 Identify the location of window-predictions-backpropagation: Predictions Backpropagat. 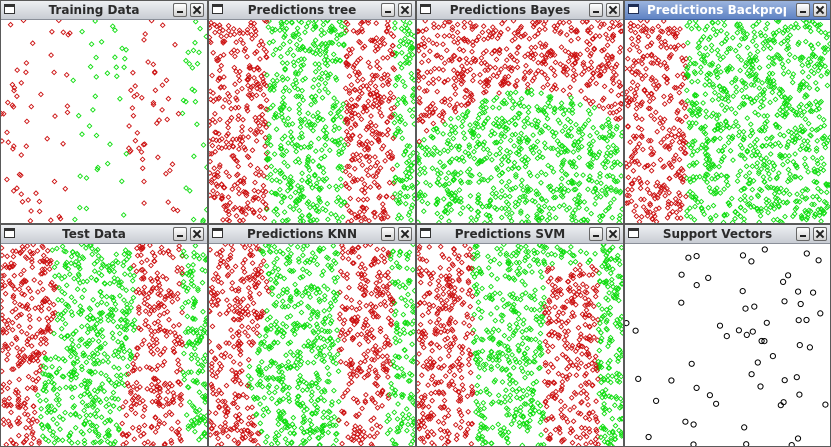
(727, 112).